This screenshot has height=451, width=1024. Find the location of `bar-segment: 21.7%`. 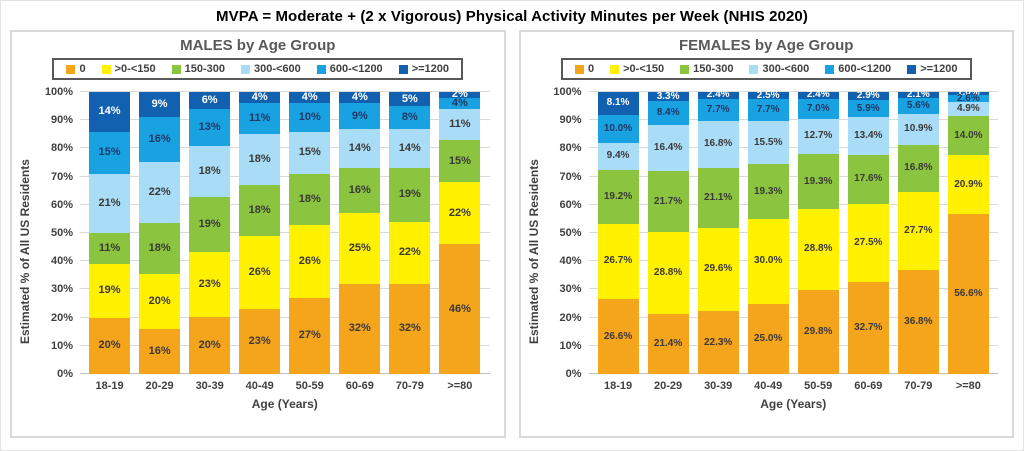

bar-segment: 21.7% is located at coordinates (668, 202).